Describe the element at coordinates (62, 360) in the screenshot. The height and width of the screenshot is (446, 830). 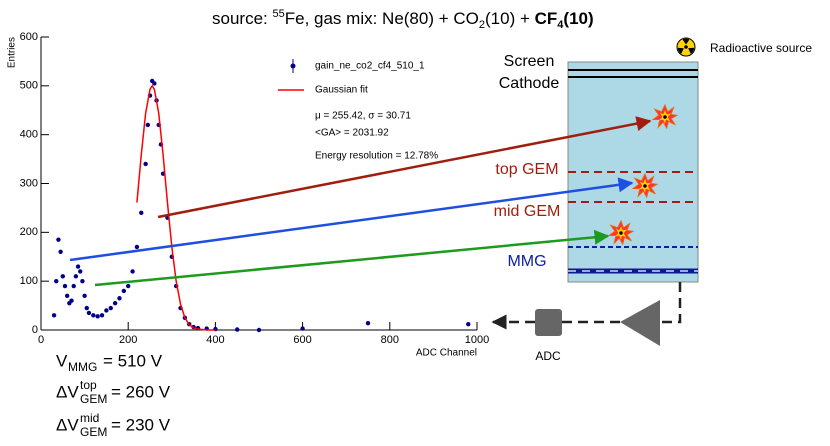
I see `voltage: V` at that location.